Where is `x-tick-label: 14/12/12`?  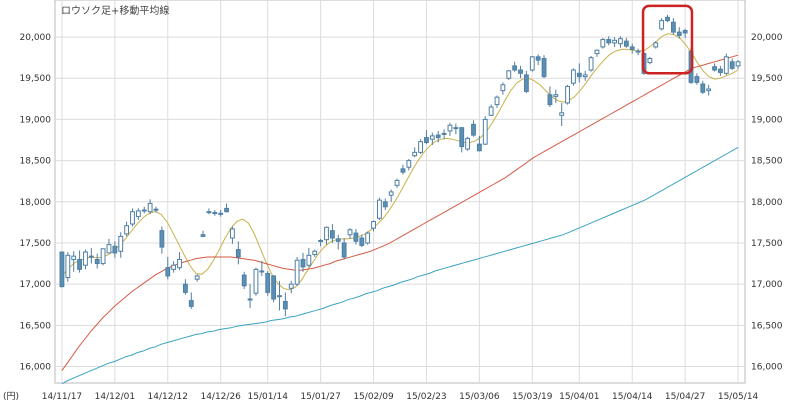
x-tick-label: 14/12/12 is located at coordinates (168, 397).